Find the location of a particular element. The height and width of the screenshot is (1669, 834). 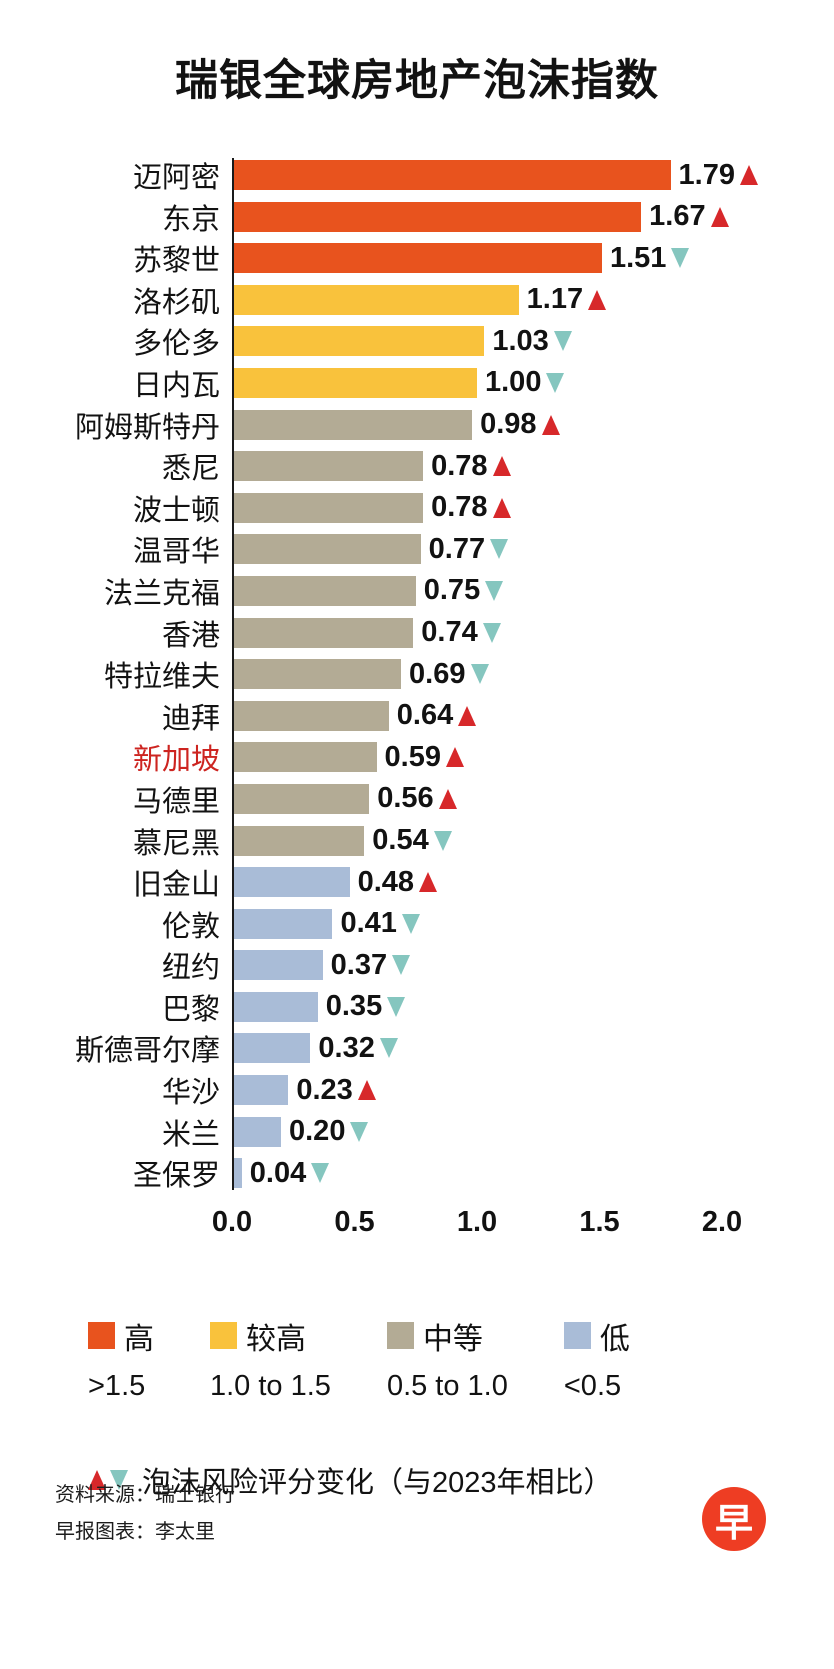

chart-row: 东京 1.67 is located at coordinates (364, 217).